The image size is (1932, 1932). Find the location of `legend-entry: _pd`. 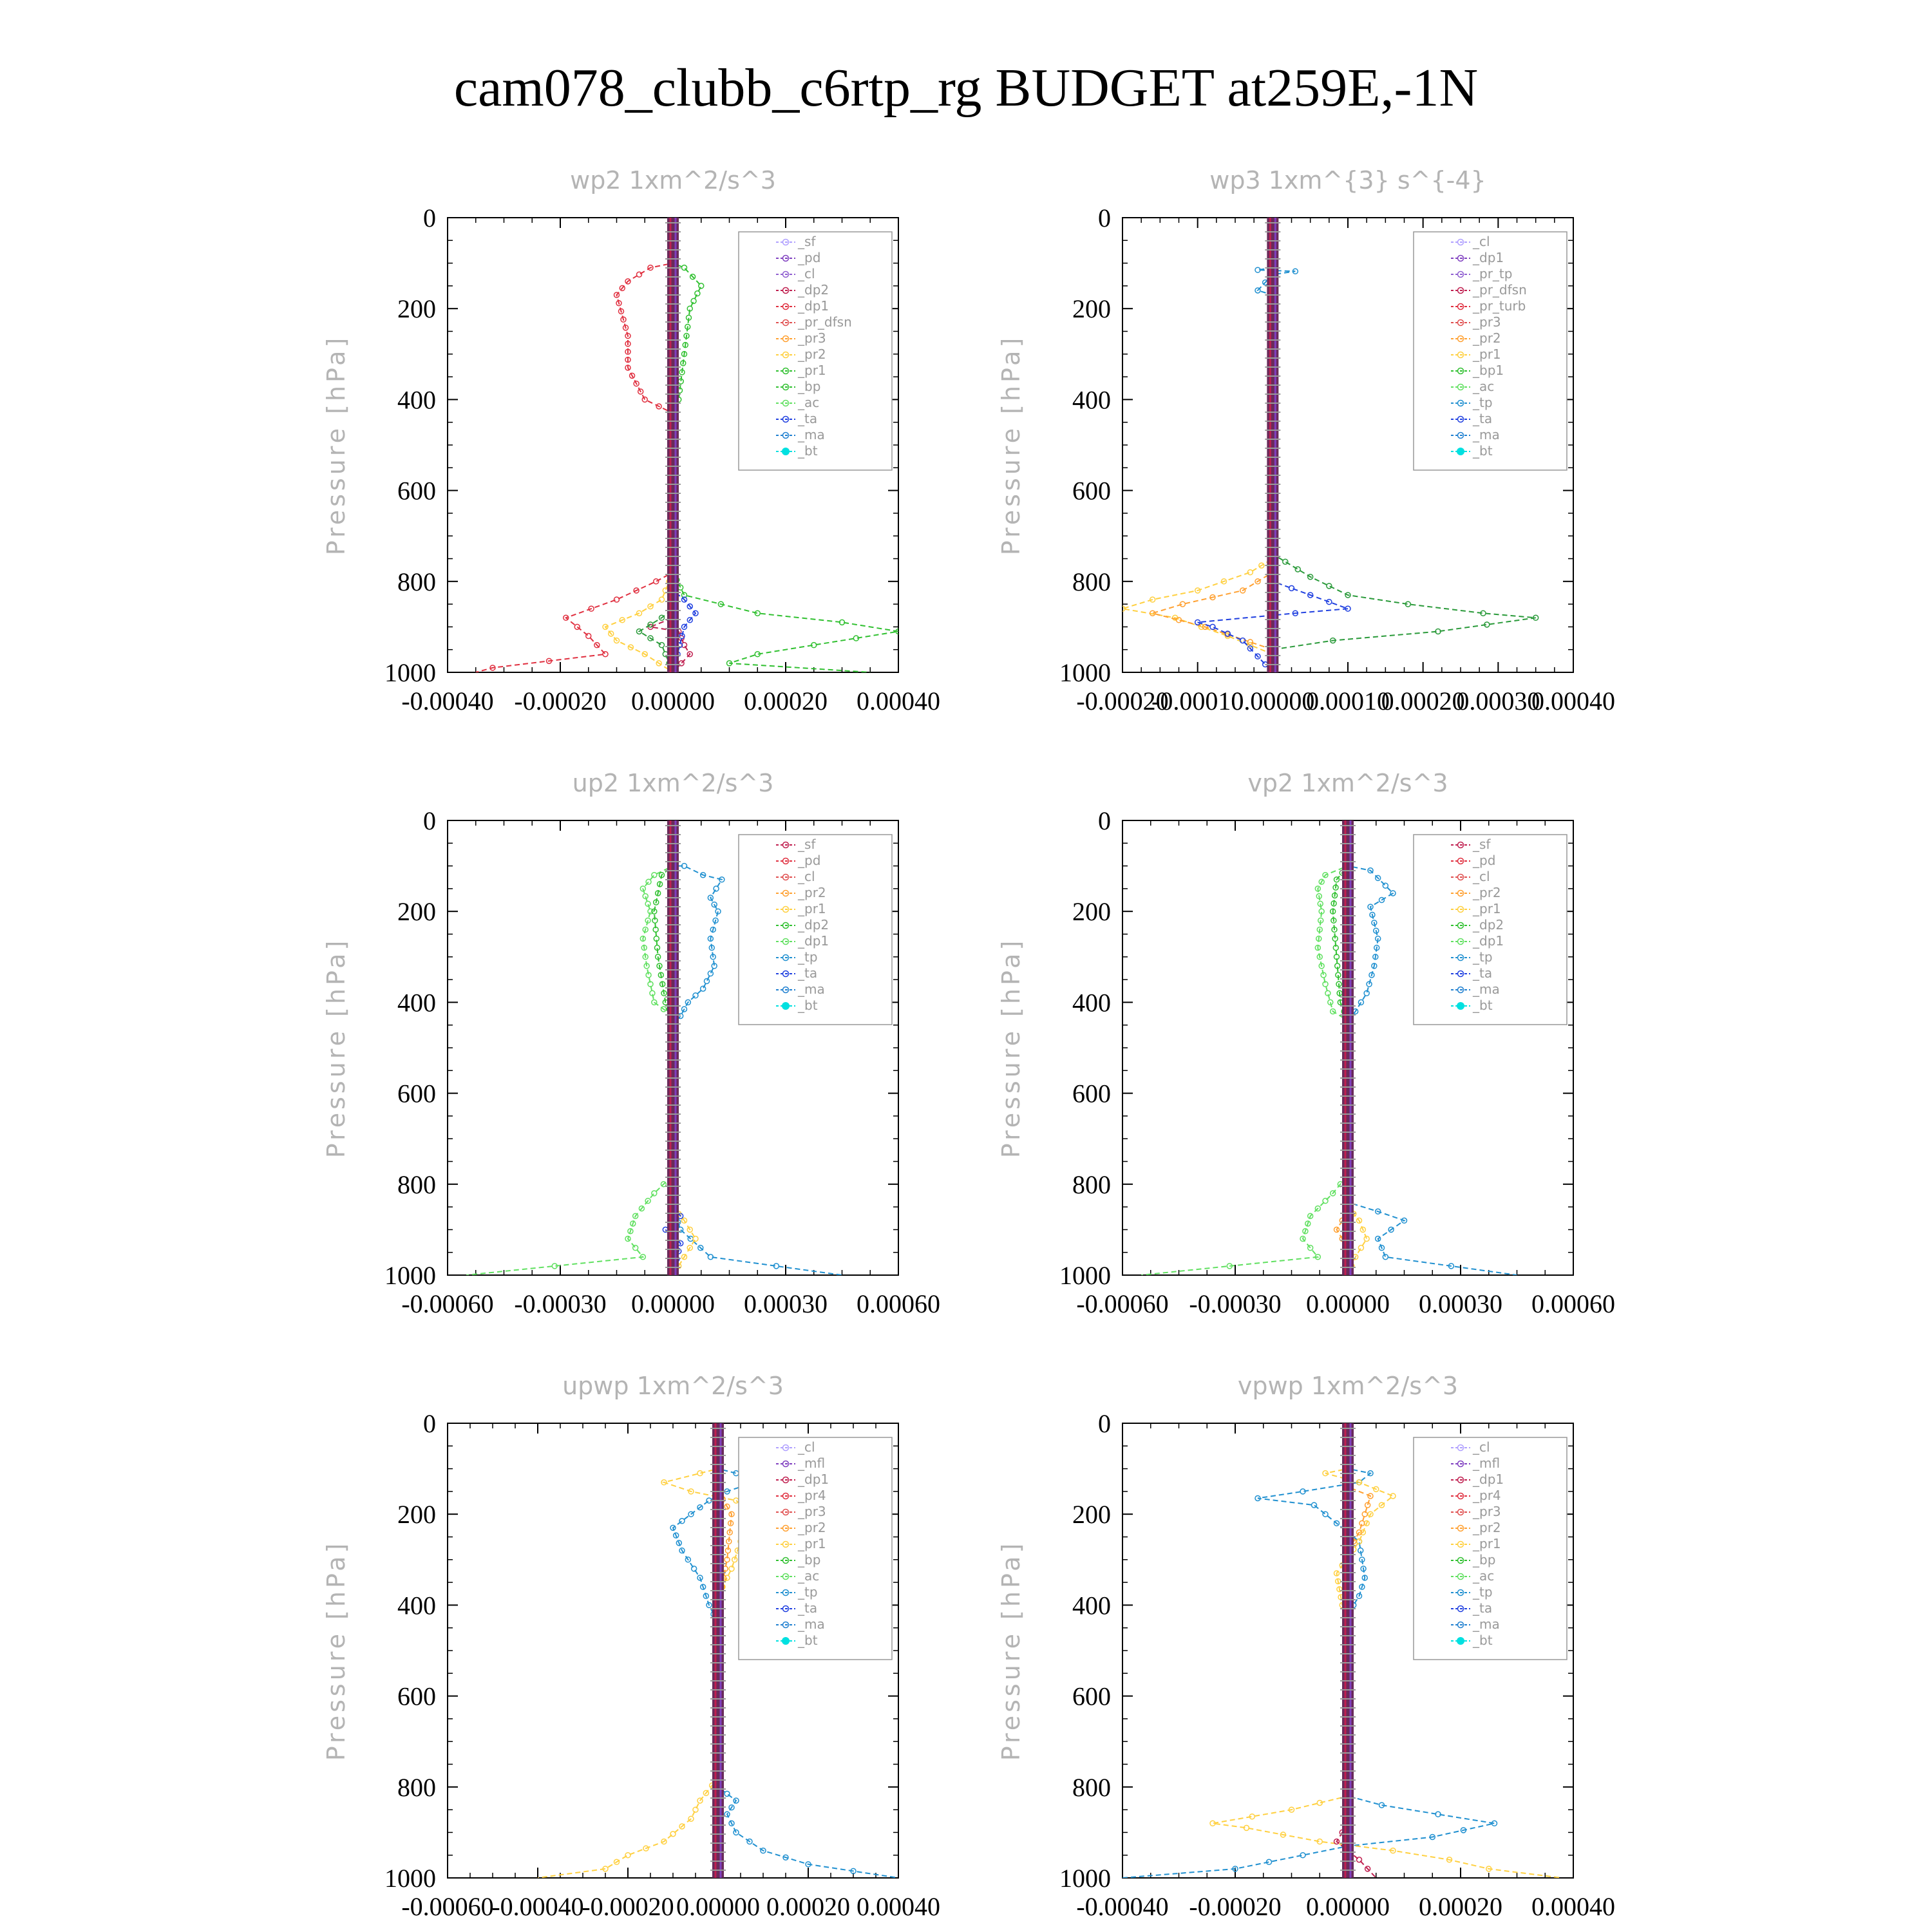

legend-entry: _pd is located at coordinates (1483, 860).